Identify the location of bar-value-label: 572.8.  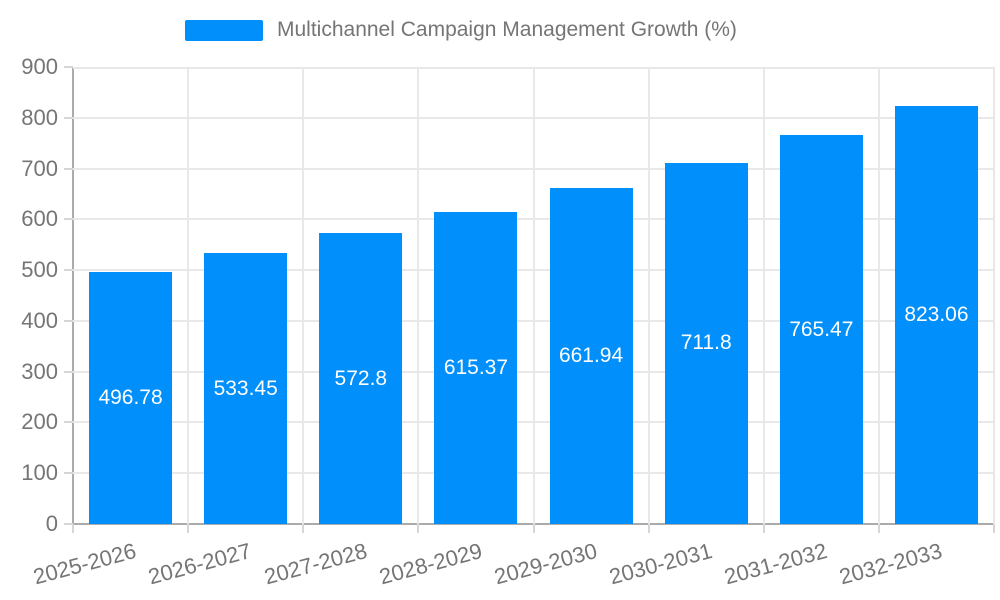
(361, 378).